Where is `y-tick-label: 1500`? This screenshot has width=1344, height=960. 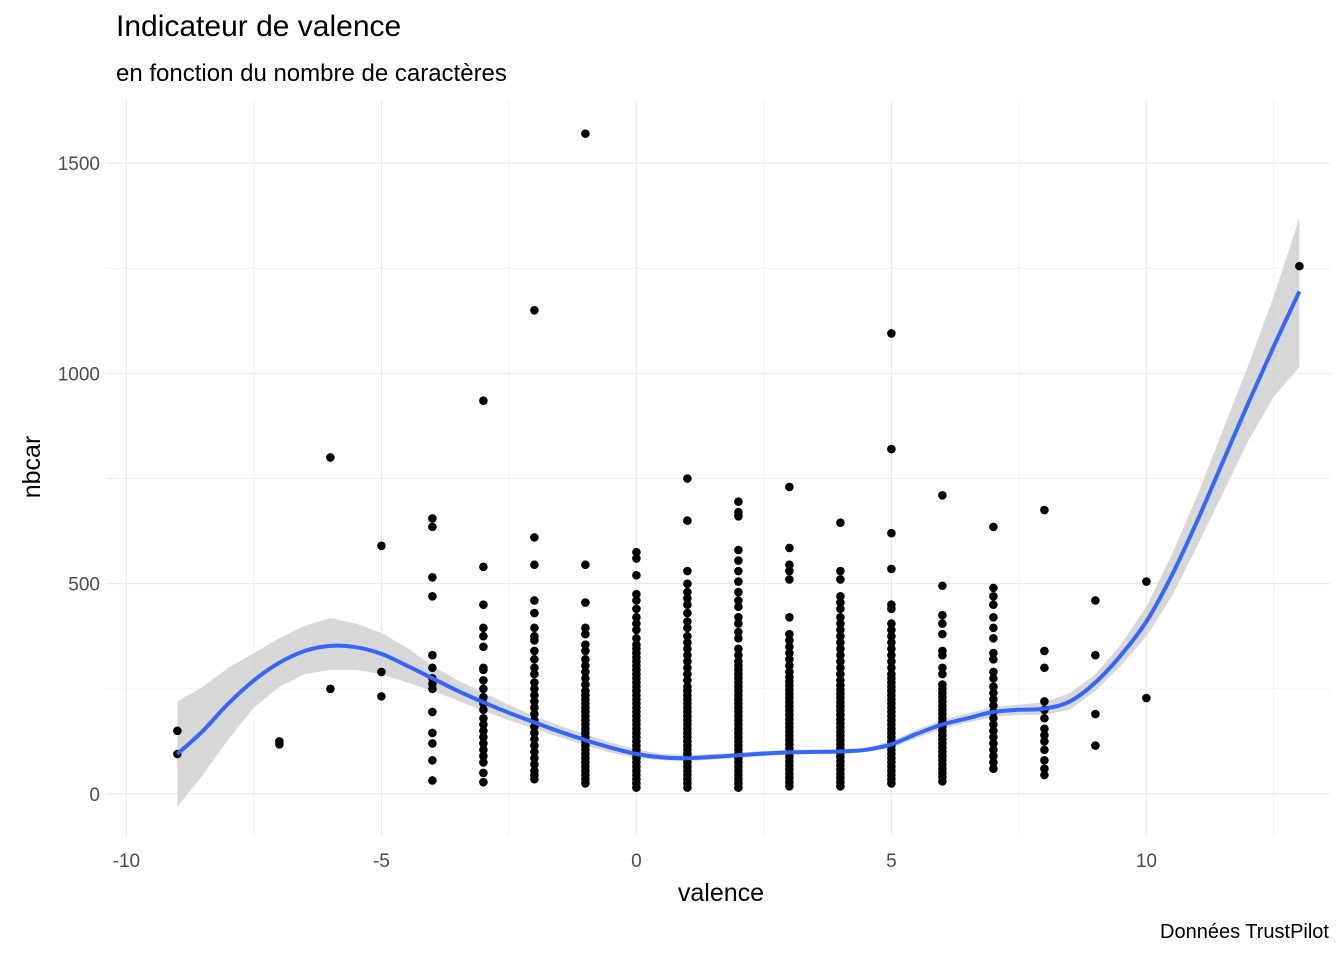 y-tick-label: 1500 is located at coordinates (79, 164).